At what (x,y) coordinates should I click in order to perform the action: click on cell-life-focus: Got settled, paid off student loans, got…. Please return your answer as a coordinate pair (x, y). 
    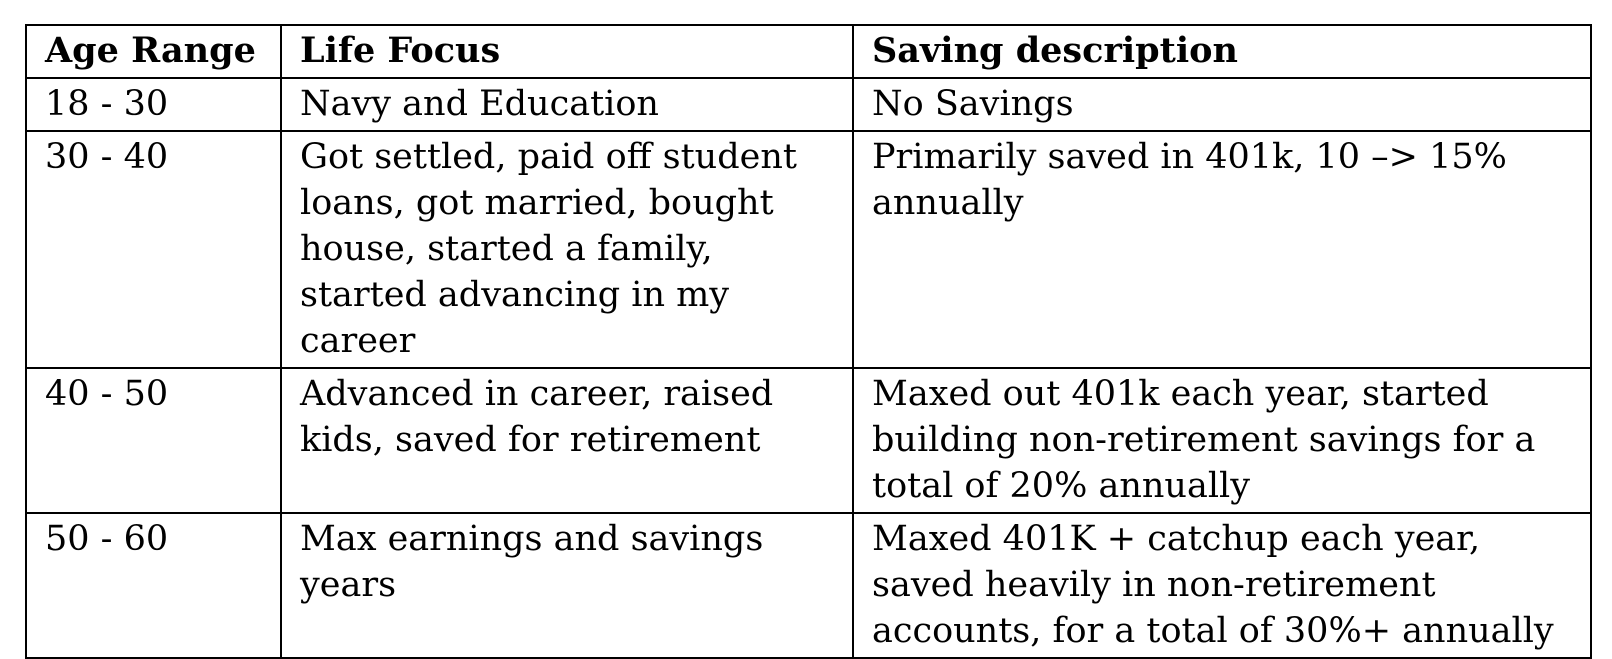
    Looking at the image, I should click on (567, 249).